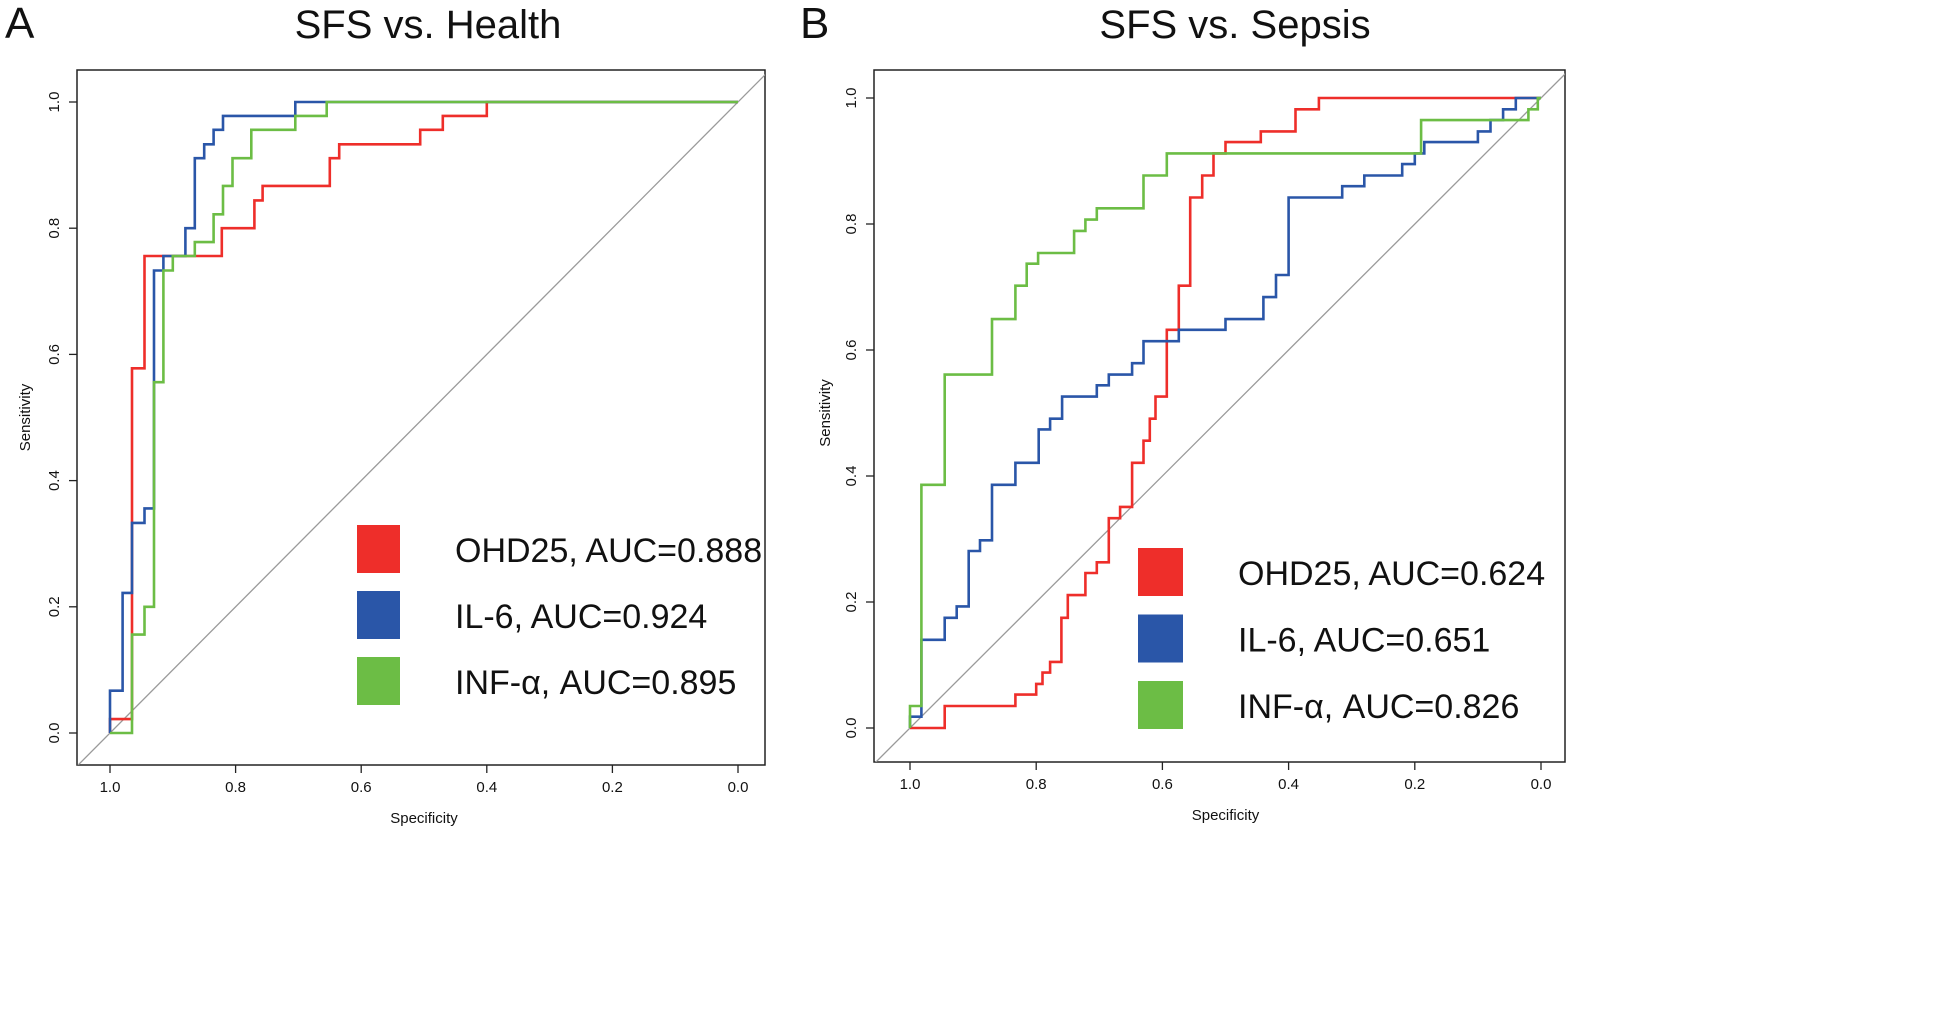 Image resolution: width=1948 pixels, height=1035 pixels. Describe the element at coordinates (20, 24) in the screenshot. I see `panel-label: A` at that location.